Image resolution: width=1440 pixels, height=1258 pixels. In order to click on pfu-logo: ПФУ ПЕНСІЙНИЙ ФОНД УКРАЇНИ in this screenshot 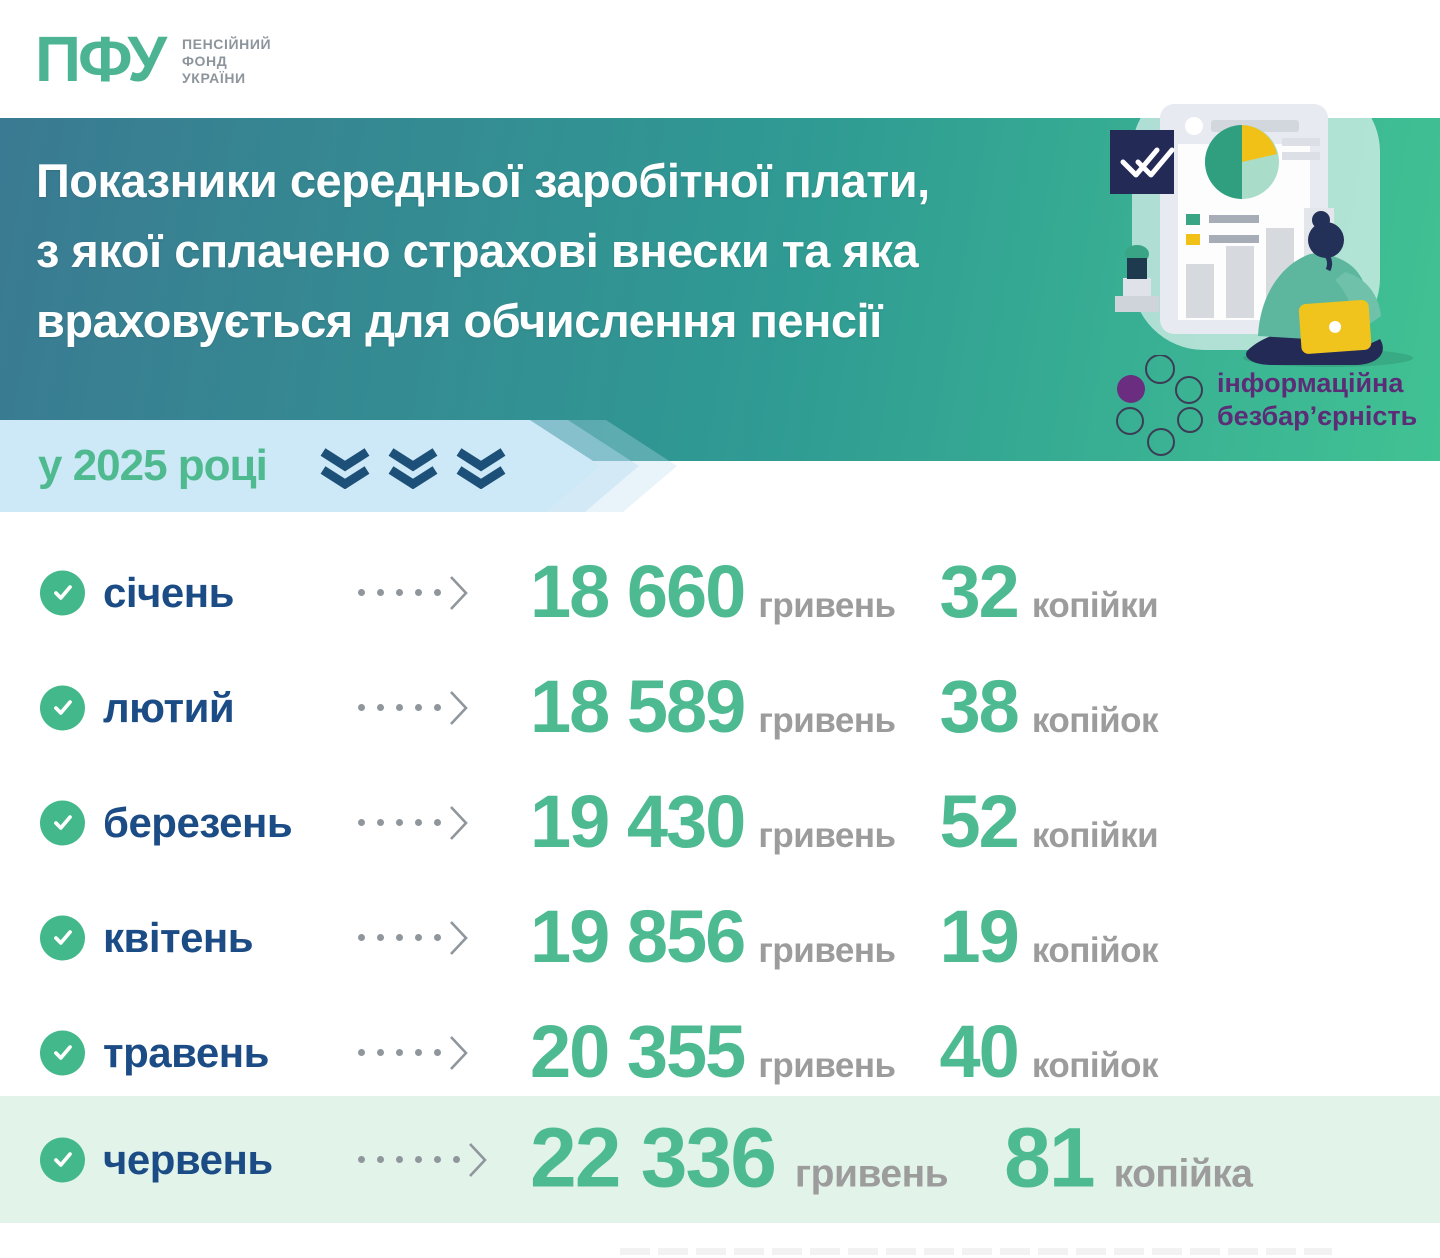, I will do `click(153, 59)`.